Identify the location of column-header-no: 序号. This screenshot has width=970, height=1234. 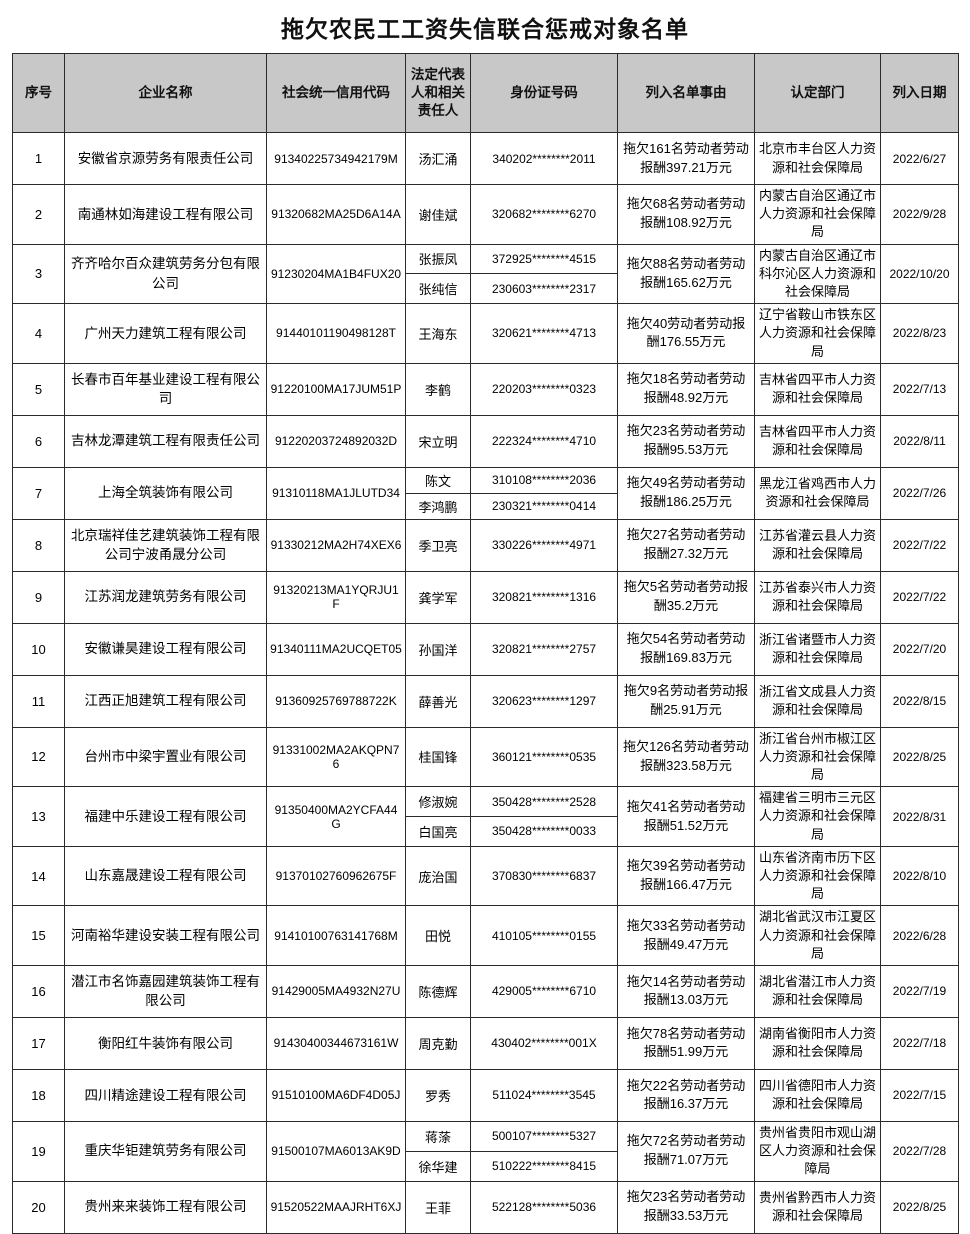
(38, 93).